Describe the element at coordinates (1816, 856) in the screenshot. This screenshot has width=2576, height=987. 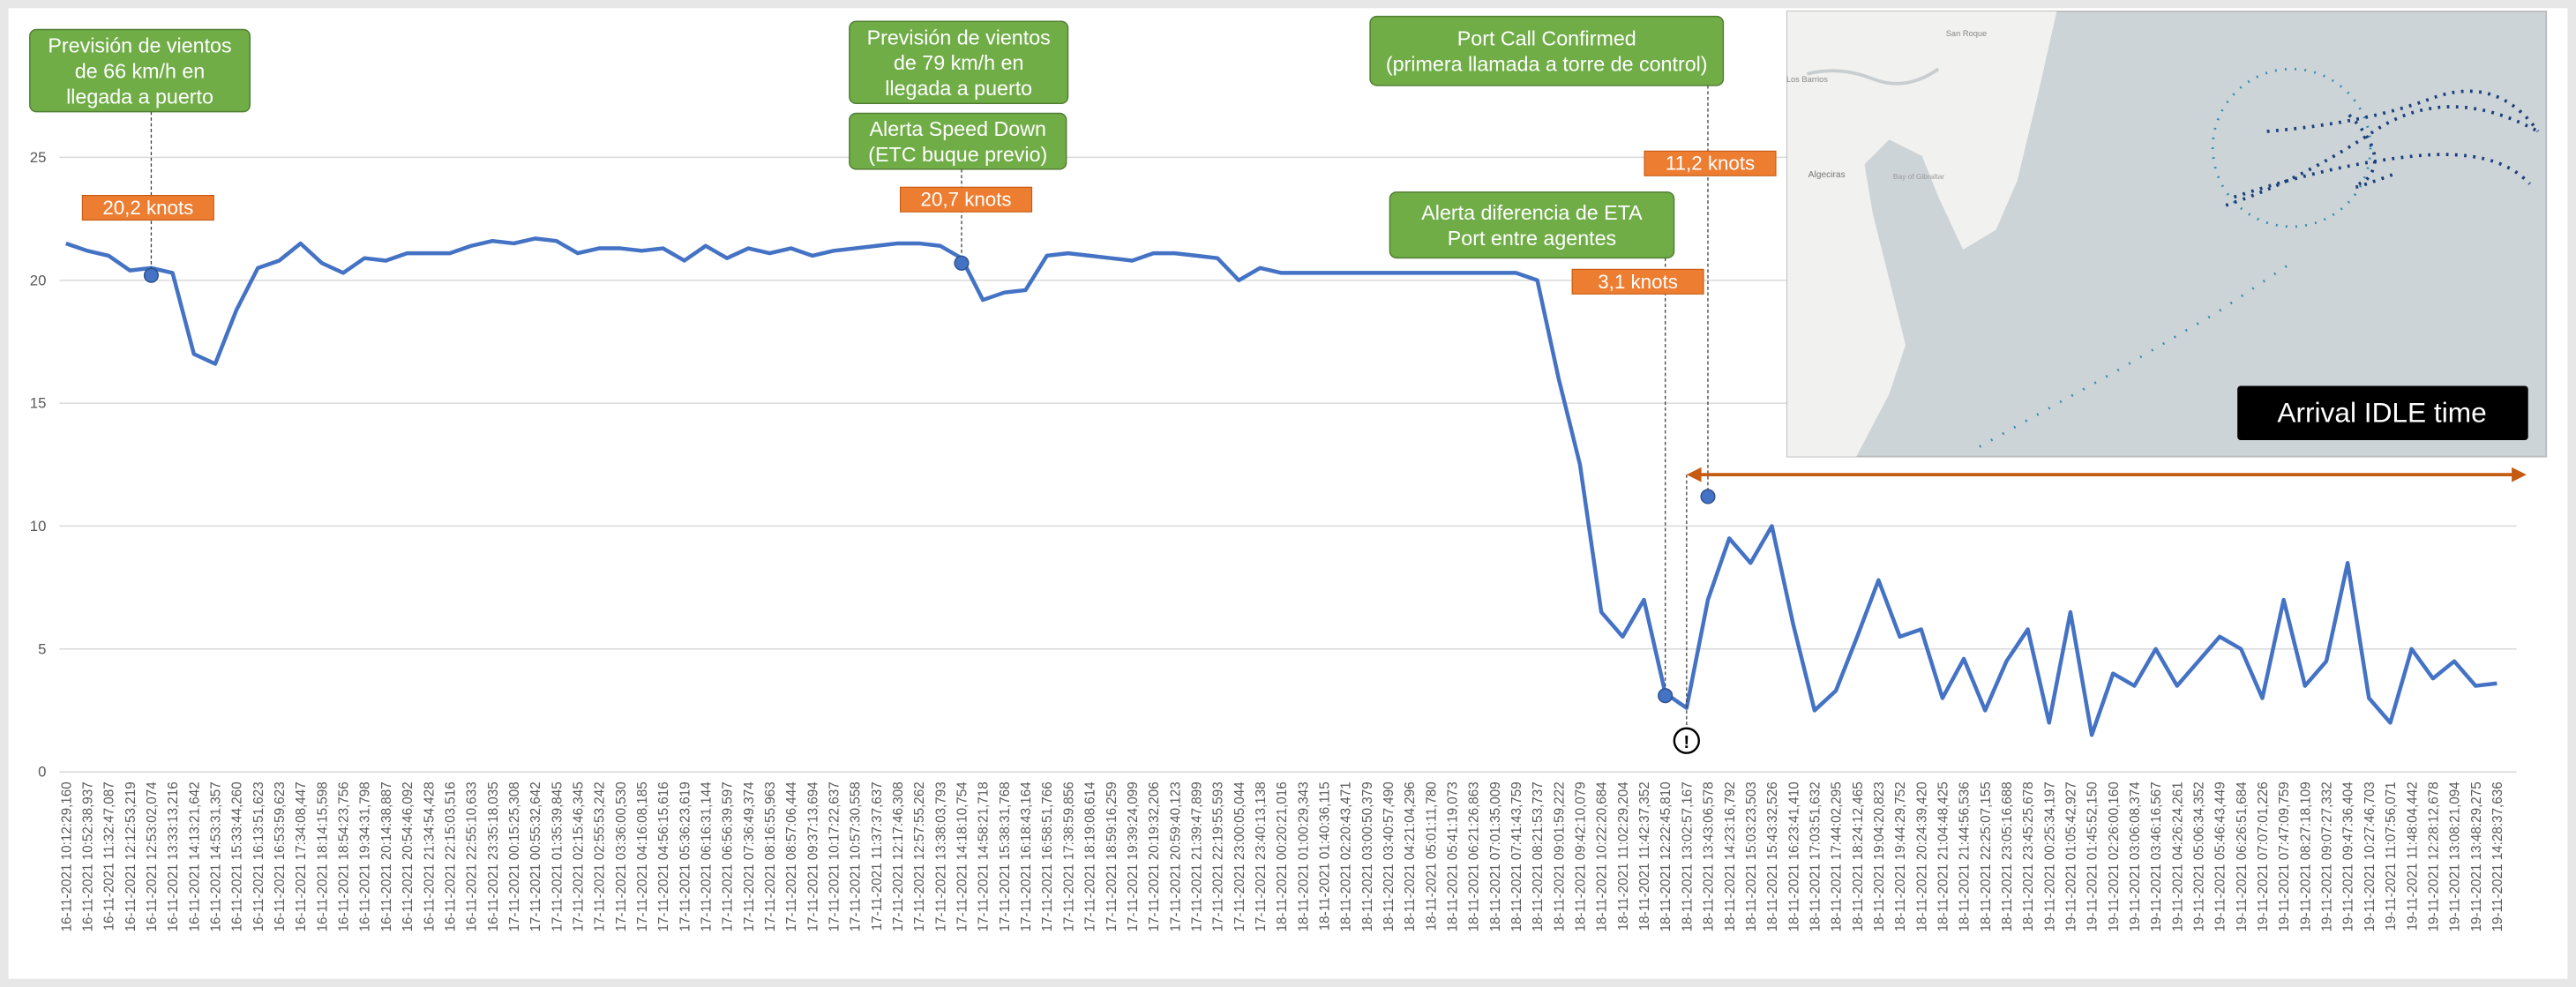
I see `x-tick-label: 18-11-2021 17:03:51,632` at that location.